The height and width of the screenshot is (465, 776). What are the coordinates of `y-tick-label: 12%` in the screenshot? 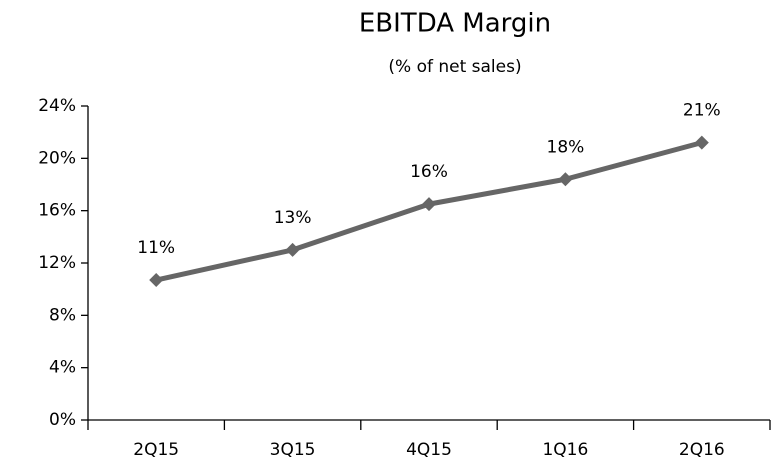 It's located at (57, 263).